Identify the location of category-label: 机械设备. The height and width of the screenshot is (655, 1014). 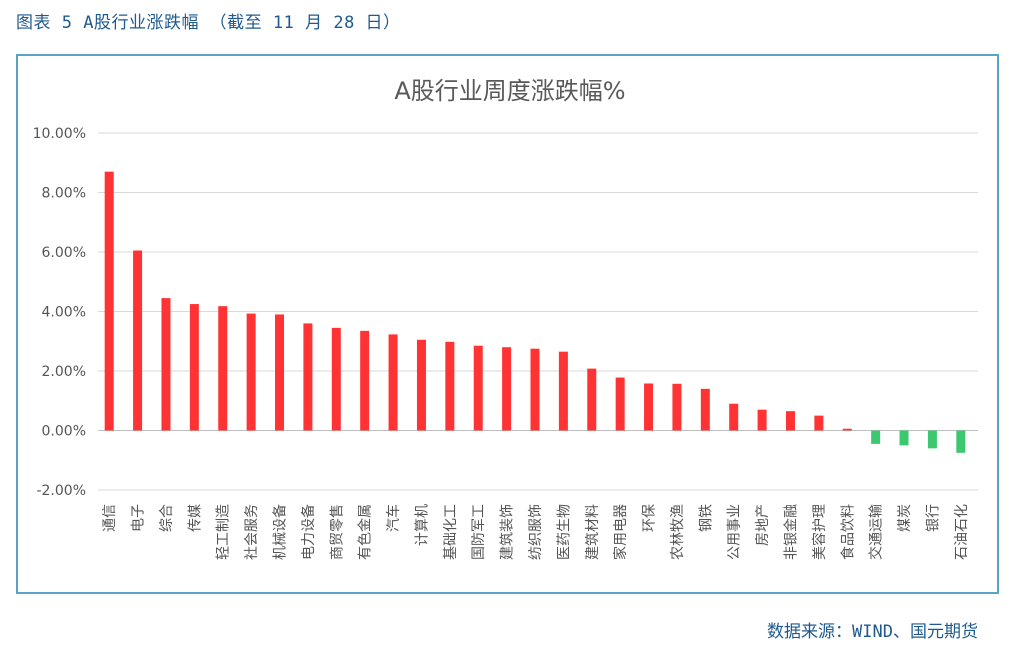
(280, 532).